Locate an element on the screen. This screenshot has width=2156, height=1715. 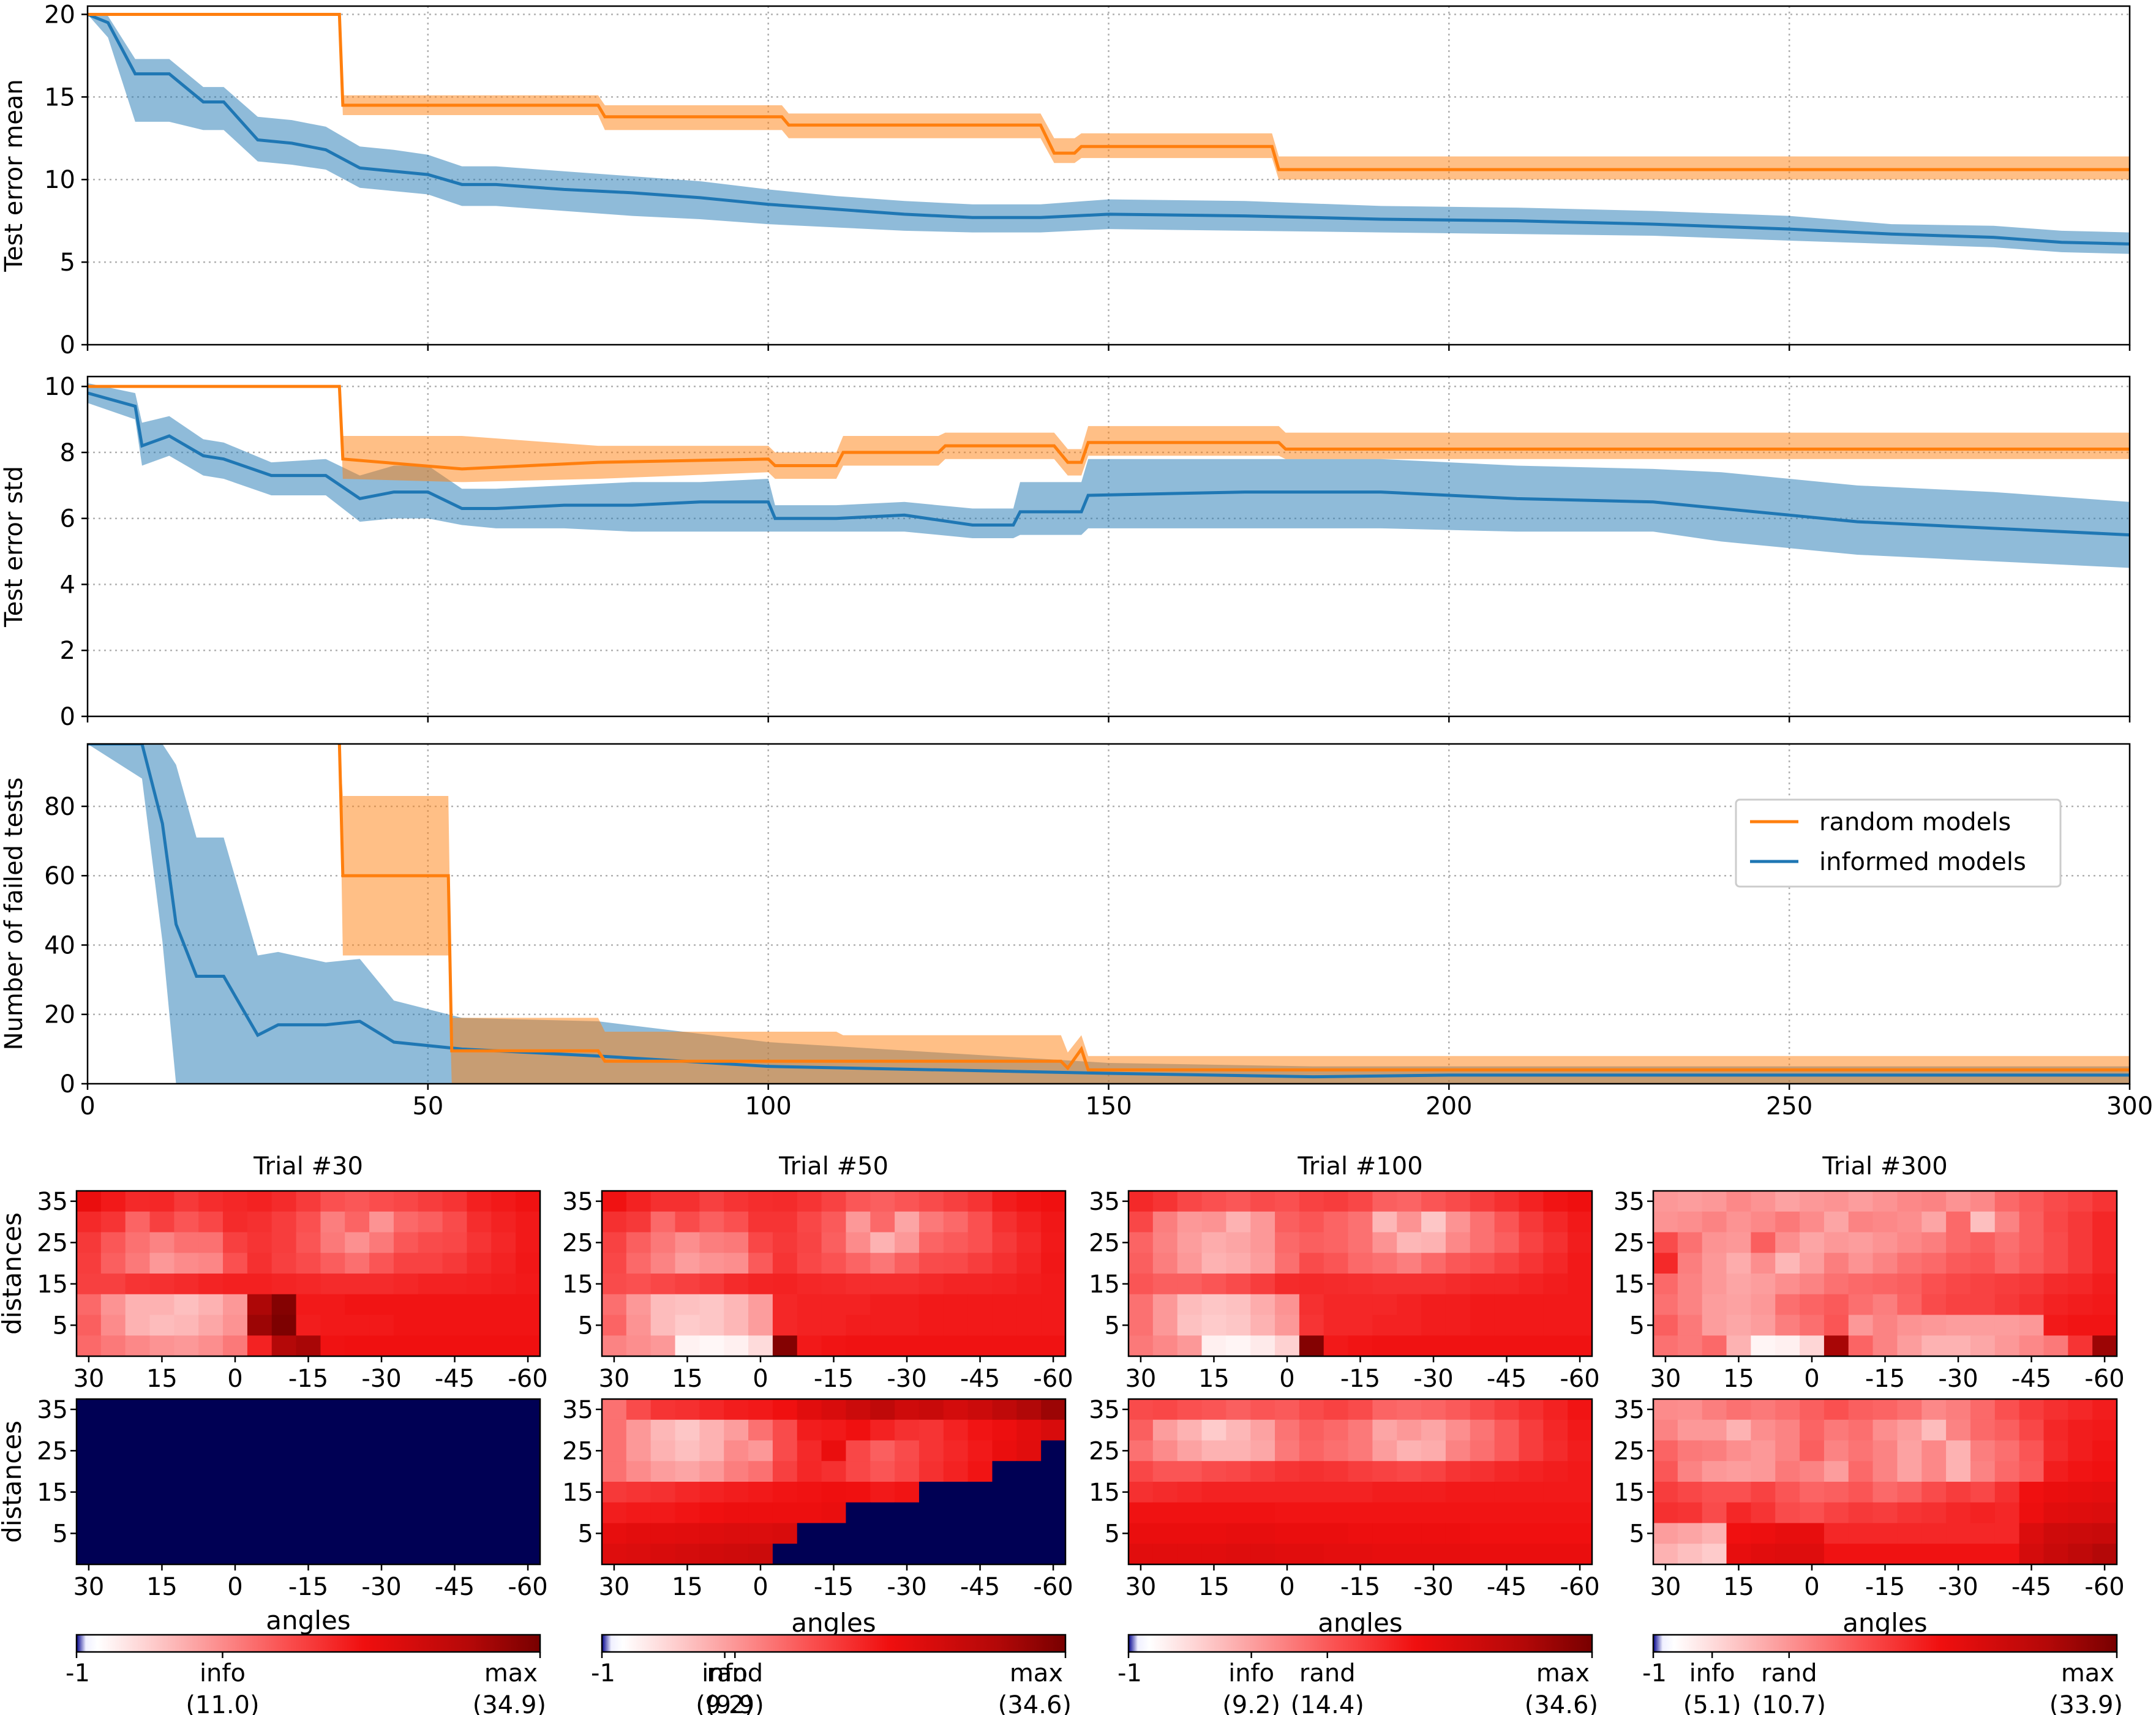
colorbar-value-rand: (14.4) is located at coordinates (1328, 1703).